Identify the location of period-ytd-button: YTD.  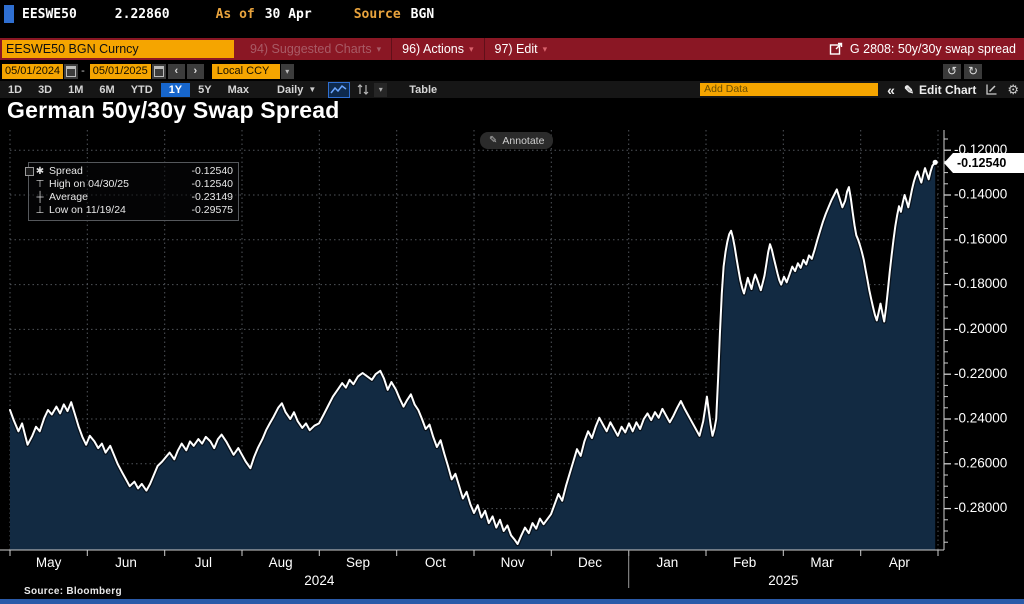
(141, 89).